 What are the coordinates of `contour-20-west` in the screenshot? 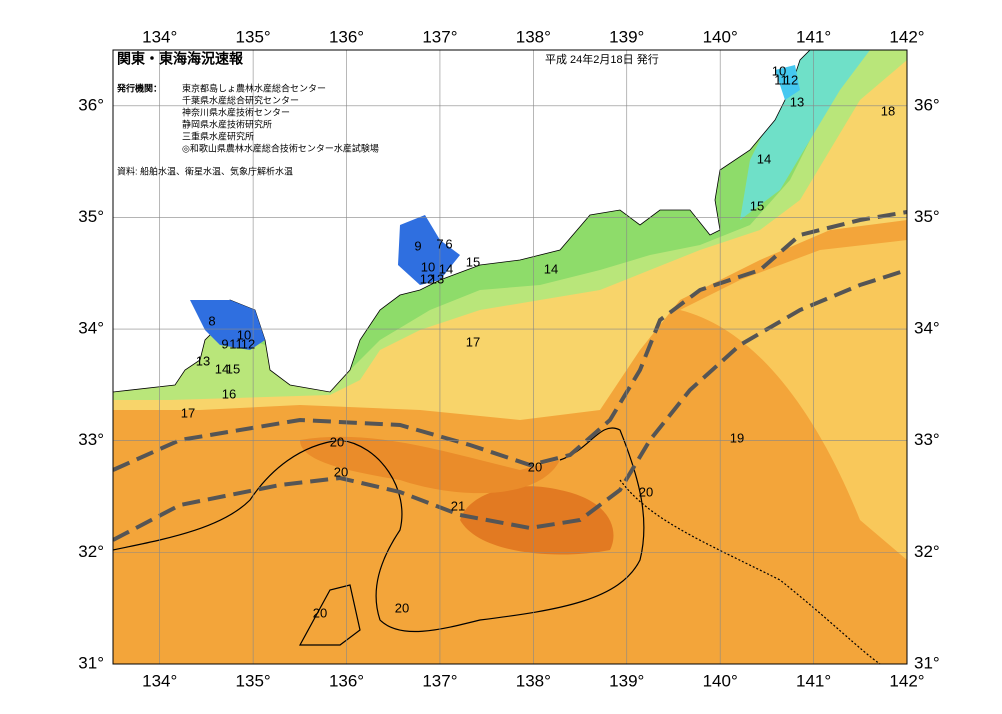 It's located at (329, 615).